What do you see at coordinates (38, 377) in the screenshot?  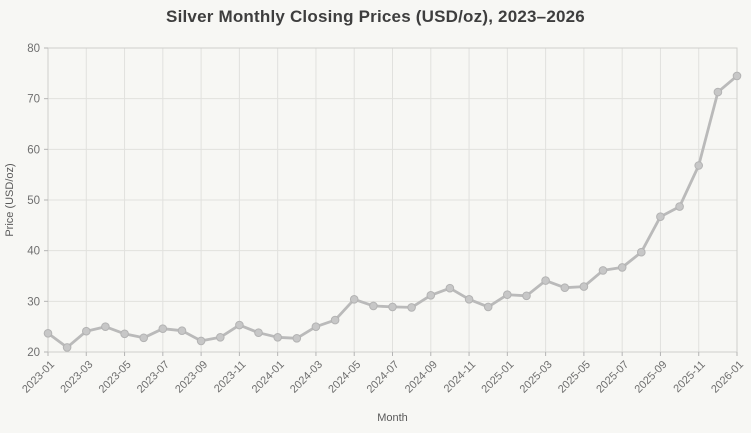 I see `x-tick-label: 2023-01` at bounding box center [38, 377].